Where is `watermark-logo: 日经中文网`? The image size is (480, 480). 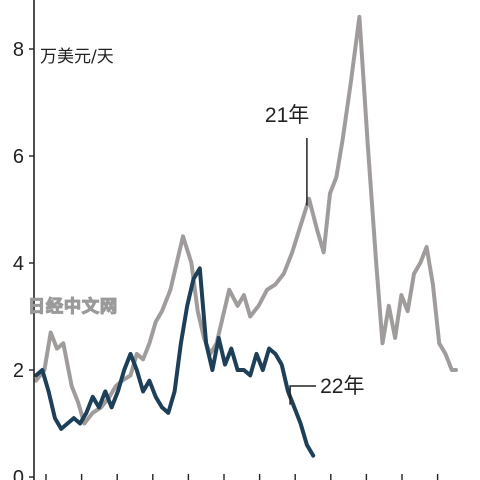 watermark-logo: 日经中文网 is located at coordinates (72, 306).